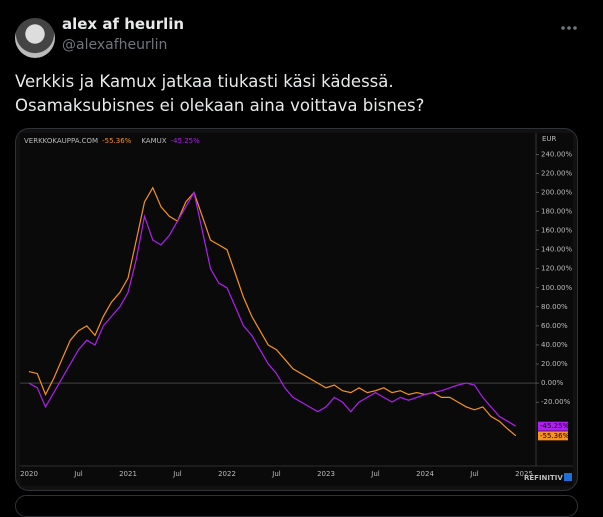 This screenshot has height=517, width=603. I want to click on x-tick-label: 2024, so click(425, 474).